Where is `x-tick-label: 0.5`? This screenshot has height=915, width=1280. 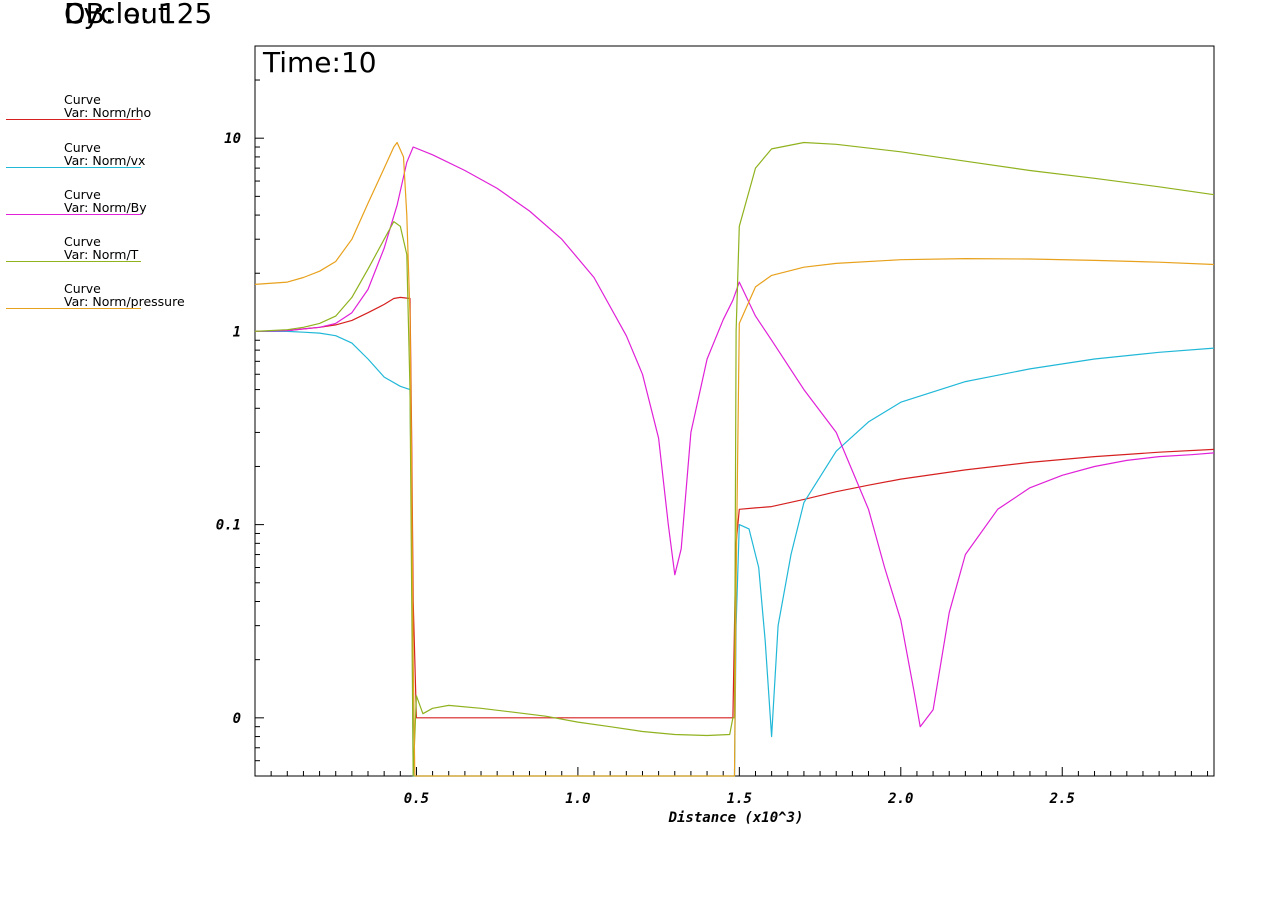
x-tick-label: 0.5 is located at coordinates (416, 799).